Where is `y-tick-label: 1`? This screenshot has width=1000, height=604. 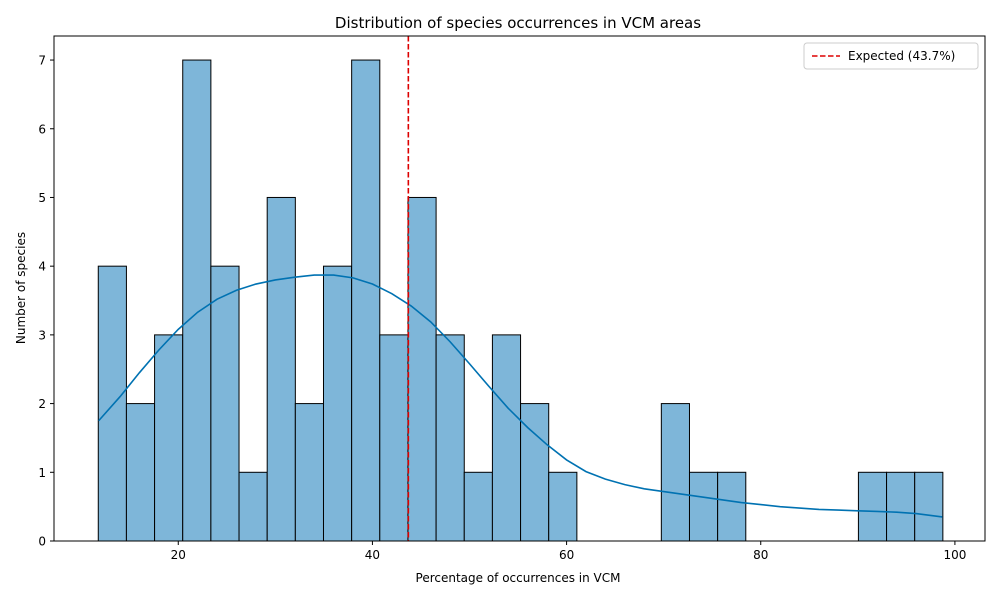
y-tick-label: 1 is located at coordinates (42, 473).